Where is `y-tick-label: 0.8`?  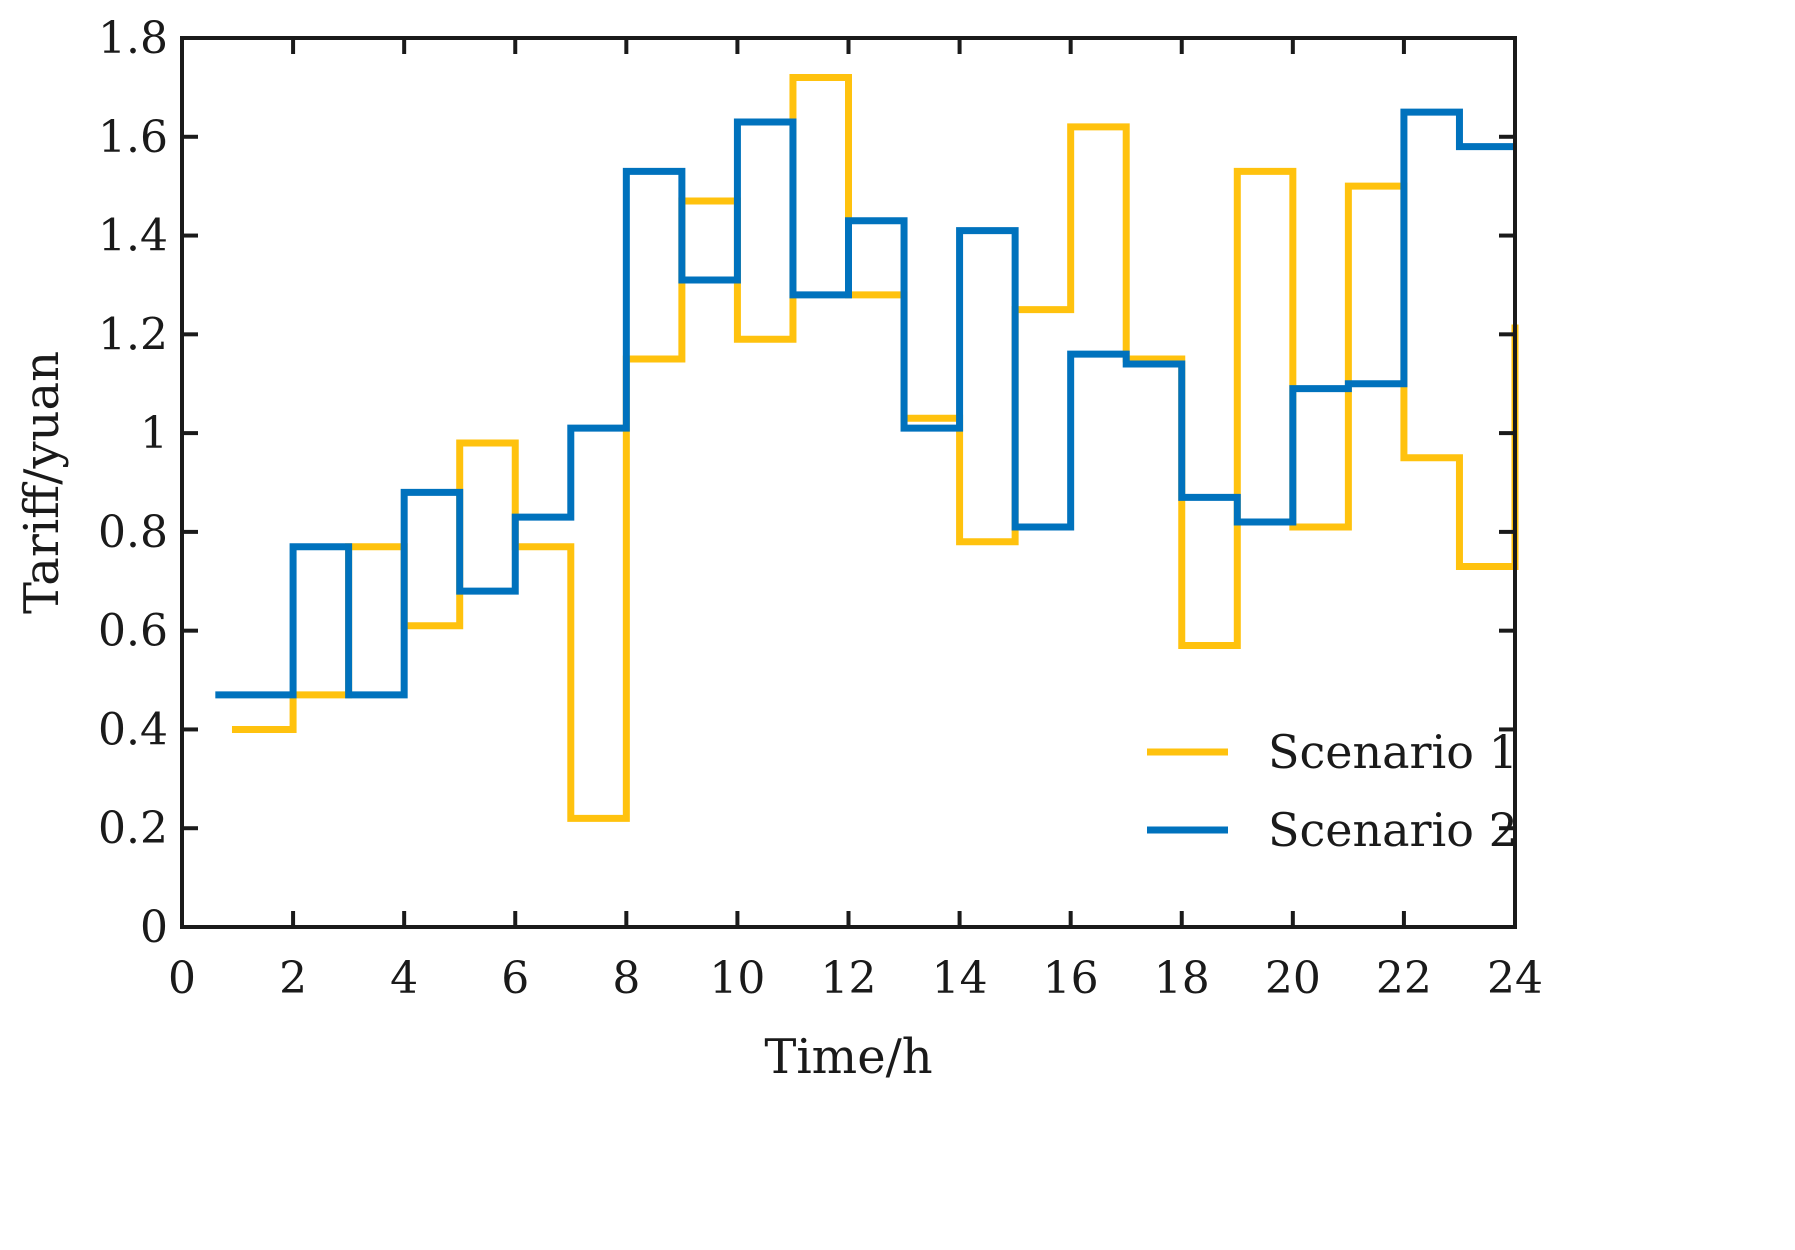 y-tick-label: 0.8 is located at coordinates (133, 532).